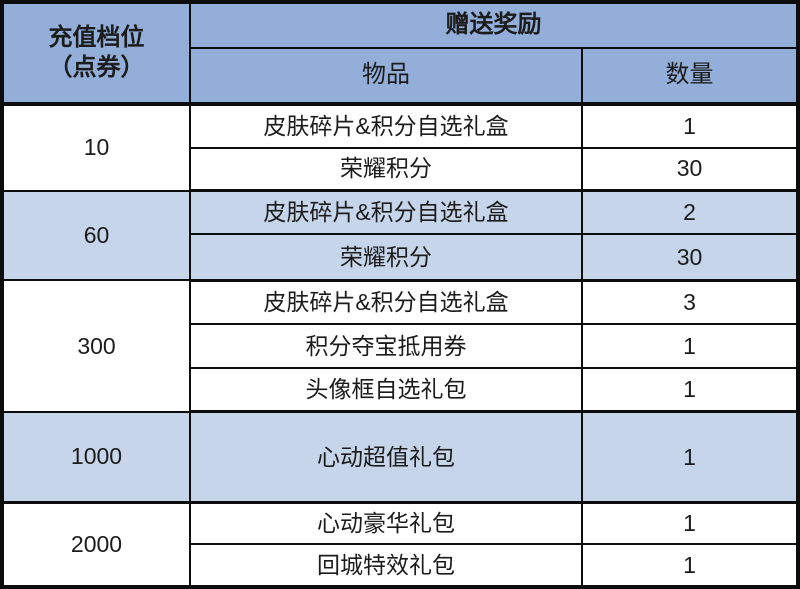 This screenshot has height=589, width=800. What do you see at coordinates (386, 457) in the screenshot?
I see `item-cell: 心动超值礼包` at bounding box center [386, 457].